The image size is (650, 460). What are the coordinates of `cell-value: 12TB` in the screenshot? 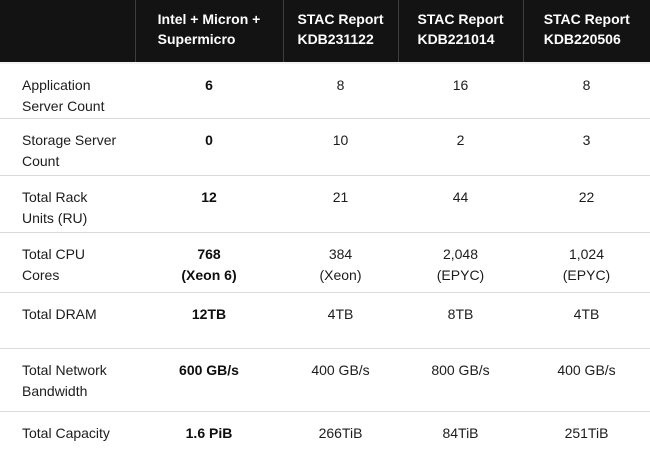 It's located at (209, 320).